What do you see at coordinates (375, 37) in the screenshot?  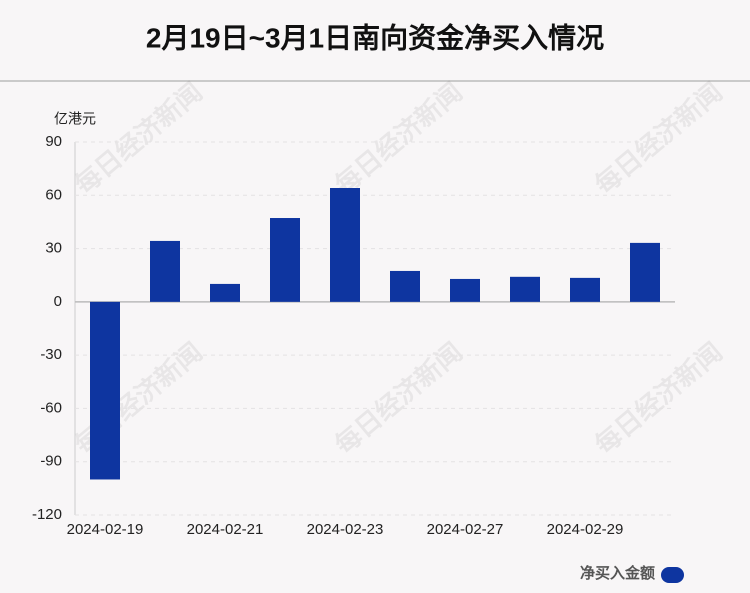 I see `chart-title: 2月19日~3月1日南向资金净买入情况` at bounding box center [375, 37].